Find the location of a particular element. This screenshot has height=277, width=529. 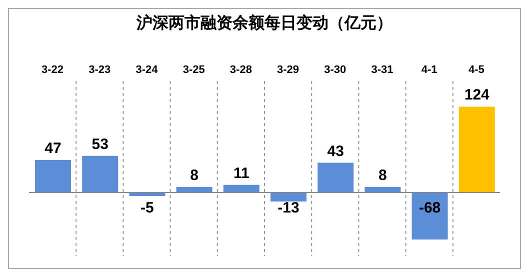

x-tick-label: 3-28 is located at coordinates (241, 70).